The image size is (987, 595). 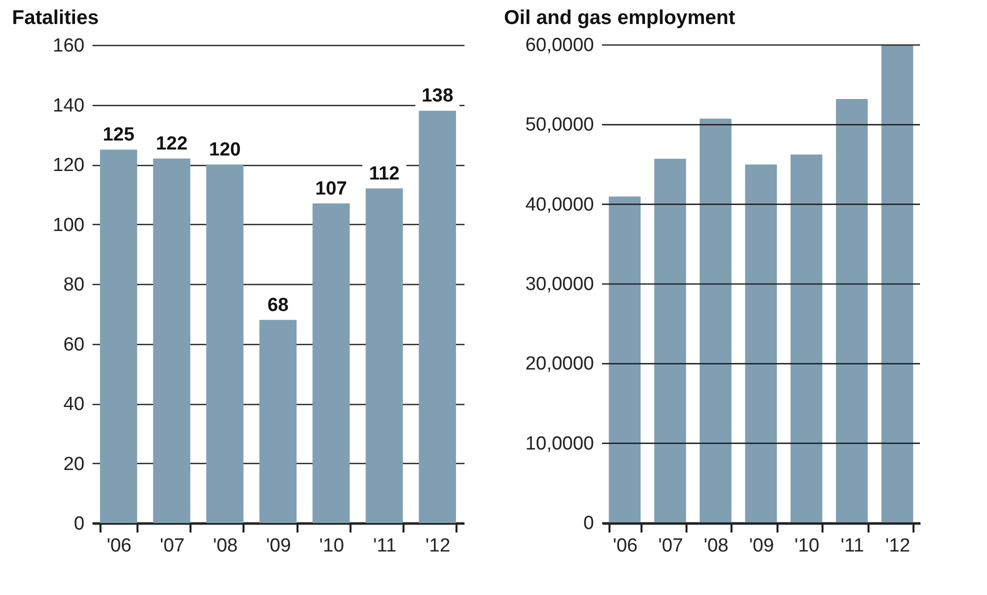 I want to click on data-label: 122, so click(x=172, y=144).